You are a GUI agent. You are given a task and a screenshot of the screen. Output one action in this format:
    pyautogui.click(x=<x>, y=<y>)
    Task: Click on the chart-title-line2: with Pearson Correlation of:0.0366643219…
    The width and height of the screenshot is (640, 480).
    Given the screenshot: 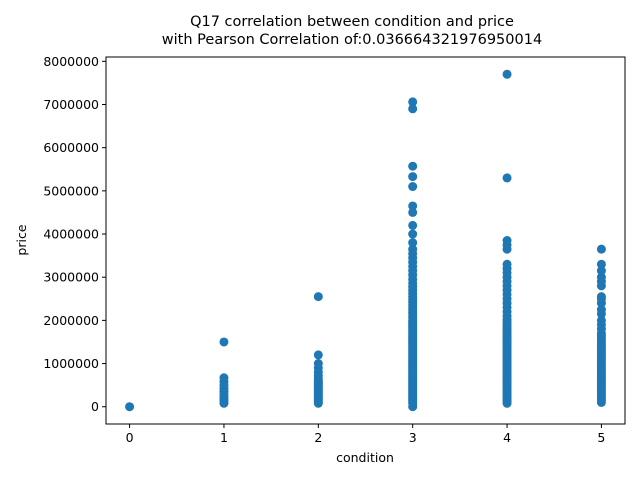 What is the action you would take?
    pyautogui.click(x=352, y=40)
    